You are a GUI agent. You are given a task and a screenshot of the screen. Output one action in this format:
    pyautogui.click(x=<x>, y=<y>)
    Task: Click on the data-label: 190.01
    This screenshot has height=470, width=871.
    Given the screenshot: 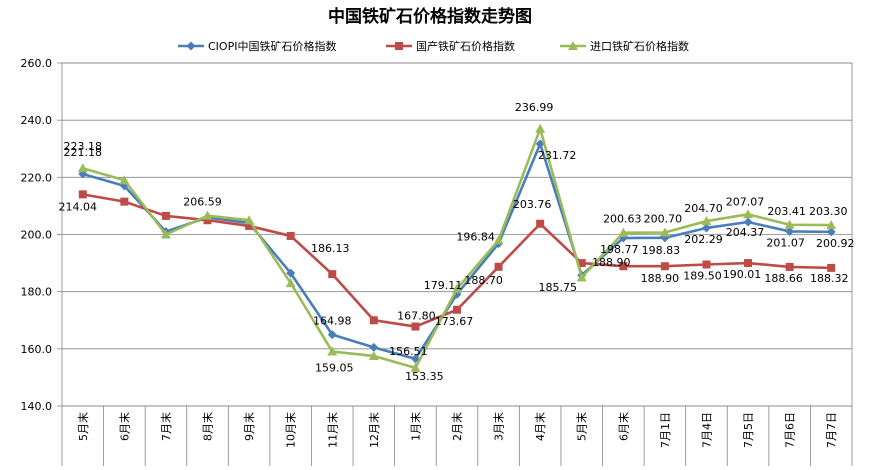 What is the action you would take?
    pyautogui.click(x=742, y=274)
    